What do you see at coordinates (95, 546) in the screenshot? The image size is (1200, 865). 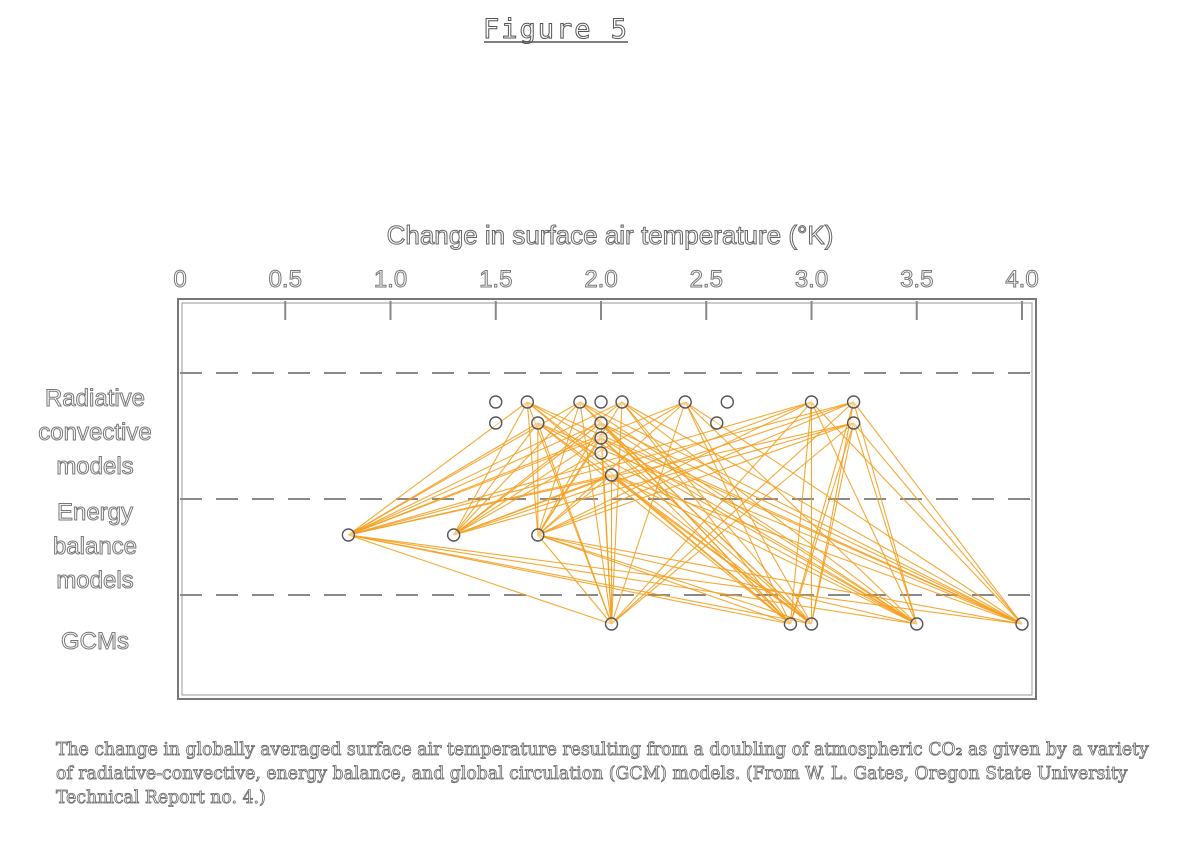 I see `group-label-line: balance` at bounding box center [95, 546].